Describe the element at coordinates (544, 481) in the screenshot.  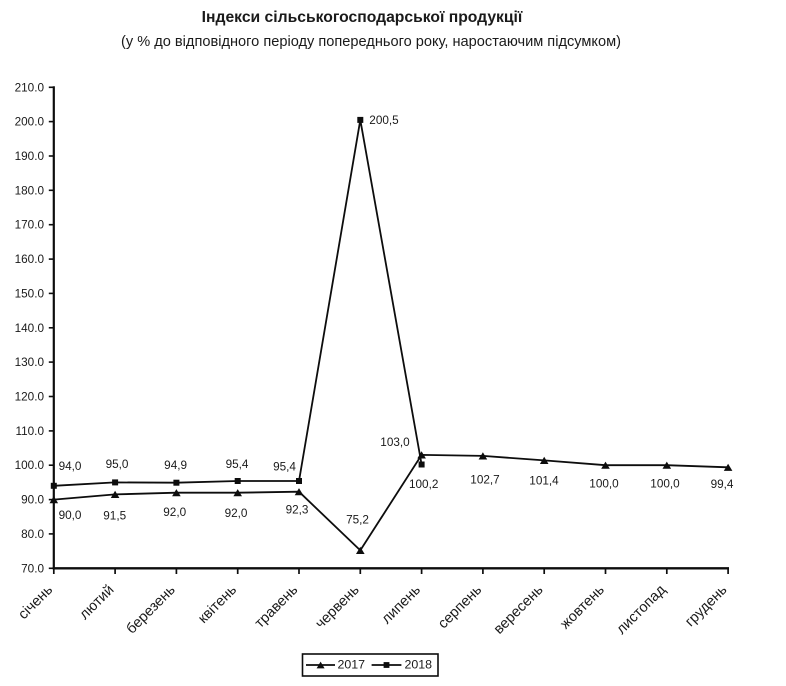
I see `svg-text: 101,4` at that location.